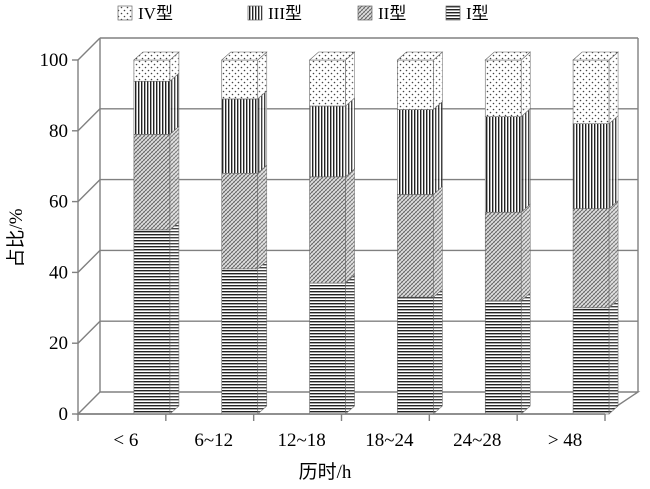 The image size is (650, 489). What do you see at coordinates (58, 343) in the screenshot?
I see `y-tick-label: 20` at bounding box center [58, 343].